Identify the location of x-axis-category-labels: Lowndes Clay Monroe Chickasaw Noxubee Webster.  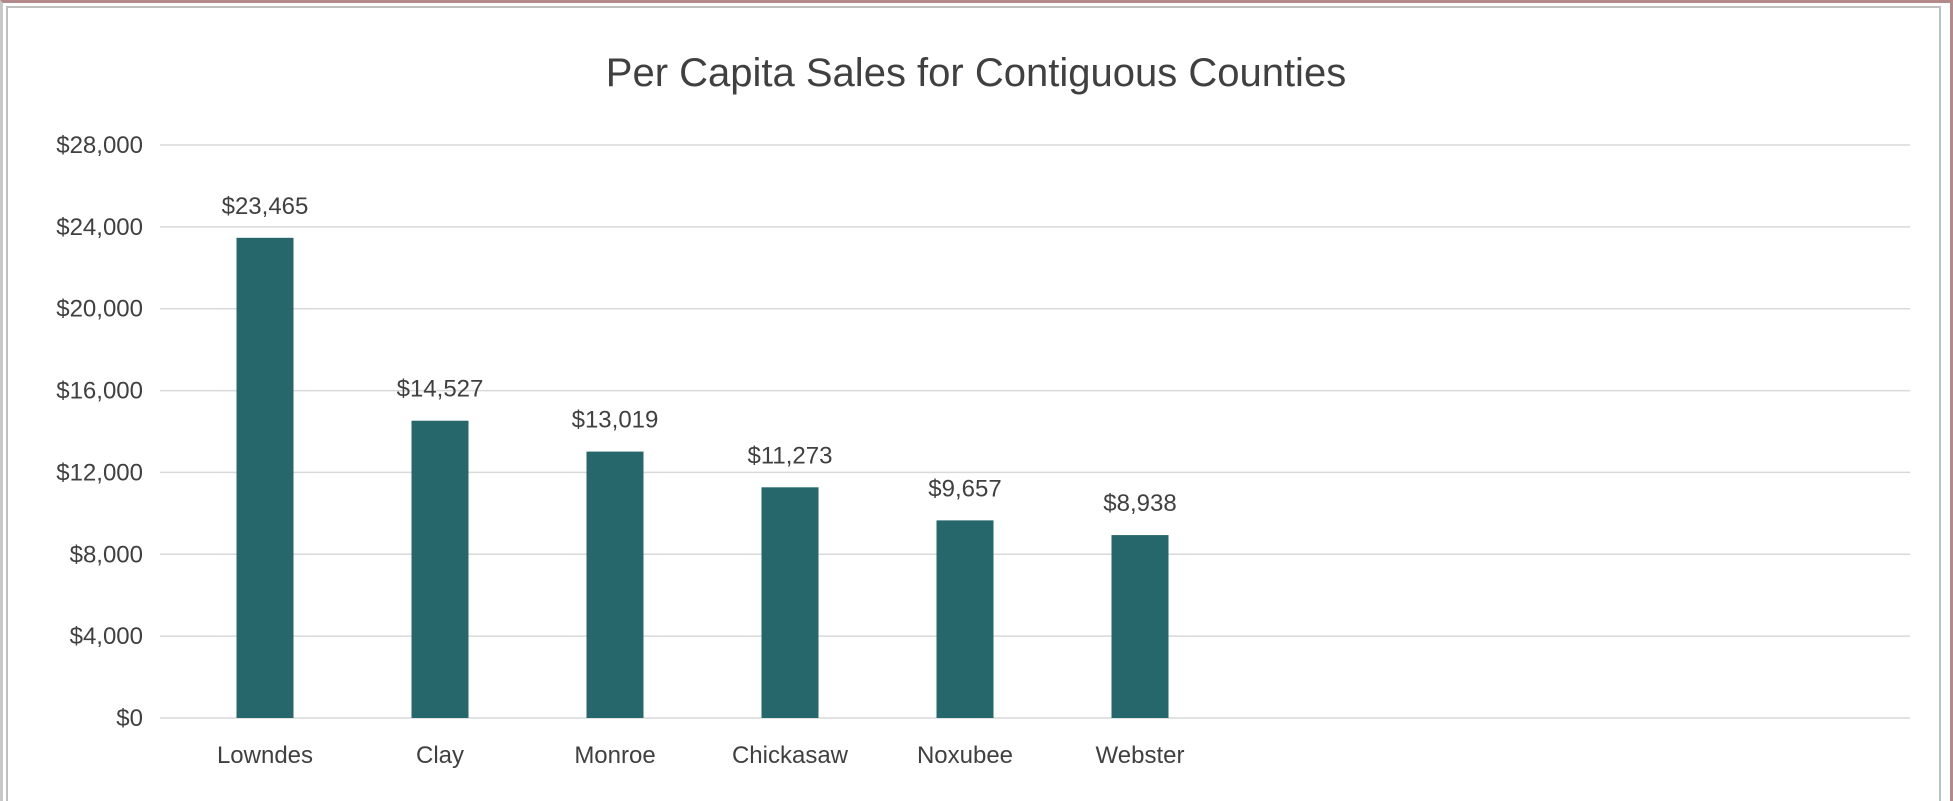
(701, 755).